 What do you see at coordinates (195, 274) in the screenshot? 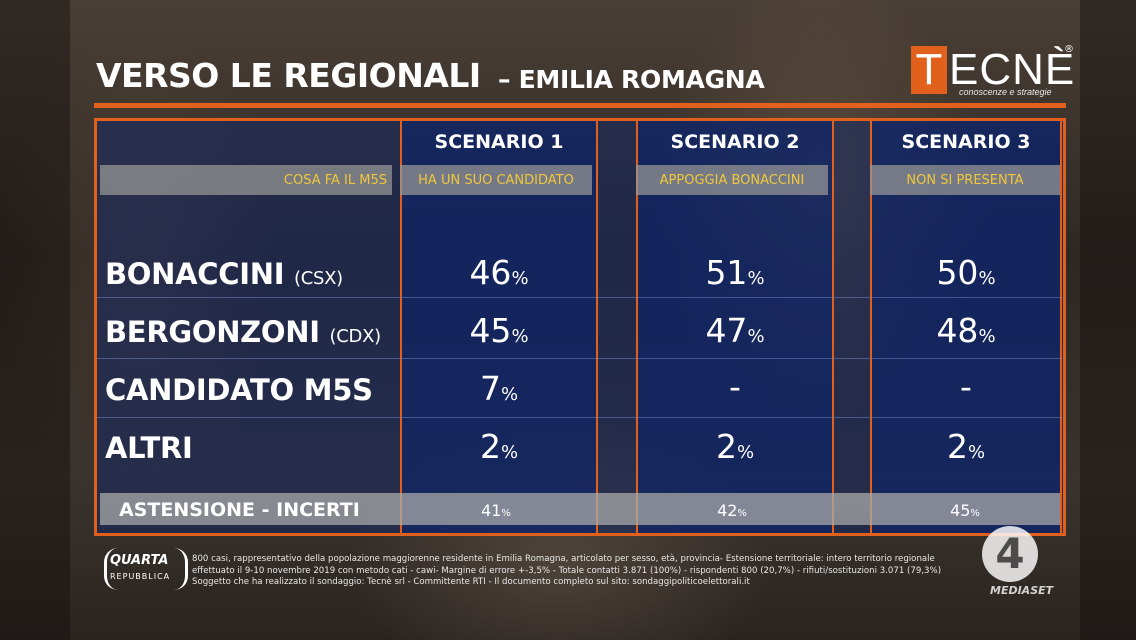
I see `candidate-name: BONACCINI` at bounding box center [195, 274].